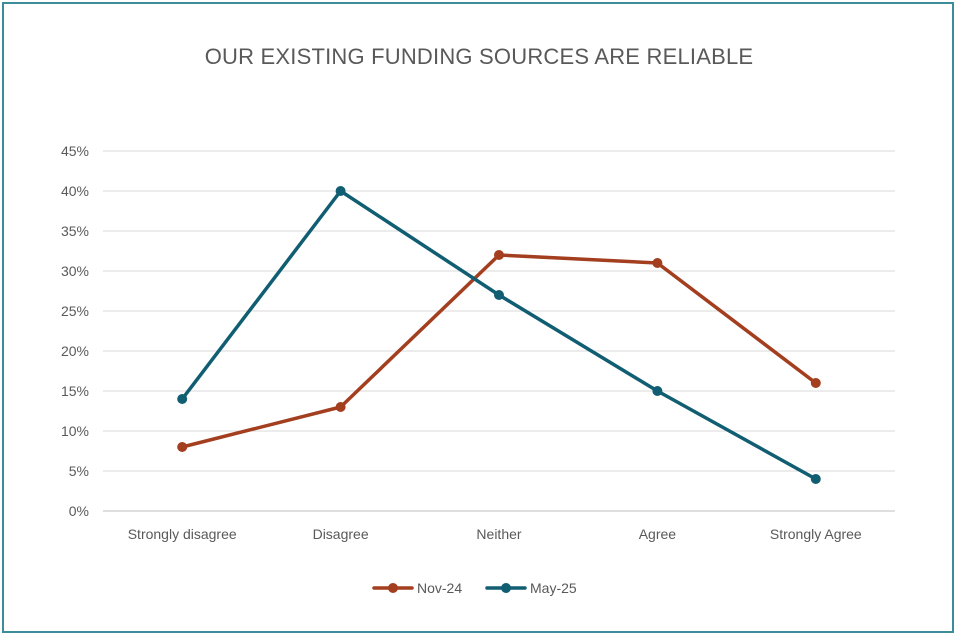  Describe the element at coordinates (816, 534) in the screenshot. I see `x-tick-label: Strongly Agree` at that location.